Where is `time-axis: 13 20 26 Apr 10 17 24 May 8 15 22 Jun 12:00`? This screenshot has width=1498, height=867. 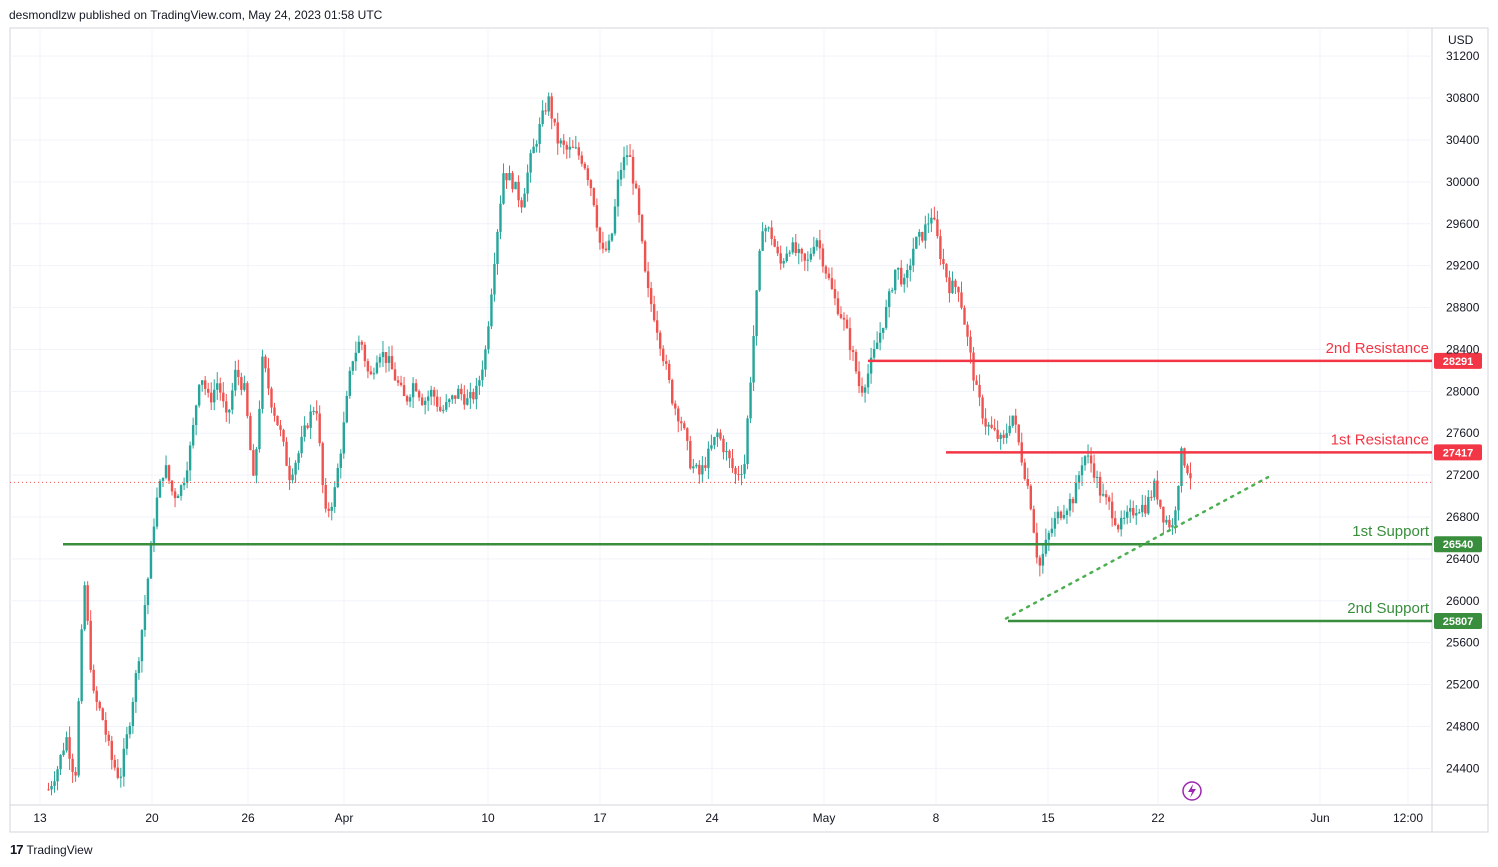
time-axis: 13 20 26 Apr 10 17 24 May 8 15 22 Jun 12:00 is located at coordinates (728, 818).